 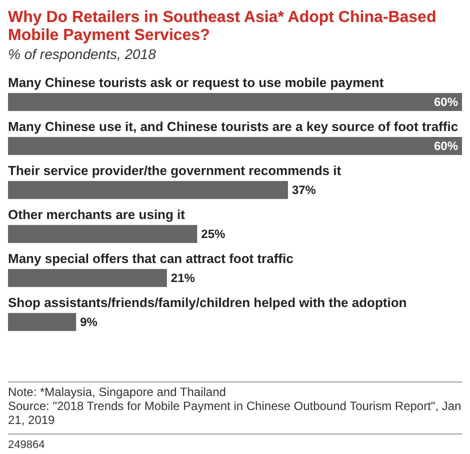 I want to click on text: Note: *Malaysia, Singapore and Thailand, so click(x=117, y=392).